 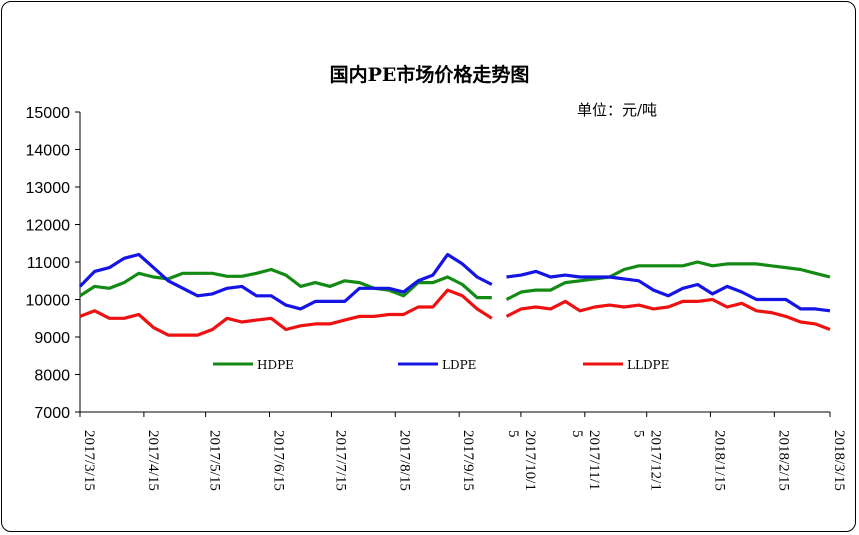 What do you see at coordinates (48, 263) in the screenshot?
I see `y-tick-label: 11000` at bounding box center [48, 263].